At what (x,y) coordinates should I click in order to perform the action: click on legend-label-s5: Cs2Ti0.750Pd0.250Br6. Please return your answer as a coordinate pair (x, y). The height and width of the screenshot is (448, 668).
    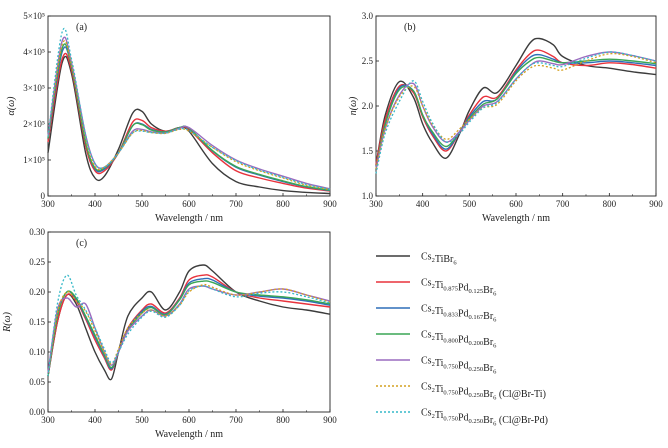
    Looking at the image, I should click on (459, 366).